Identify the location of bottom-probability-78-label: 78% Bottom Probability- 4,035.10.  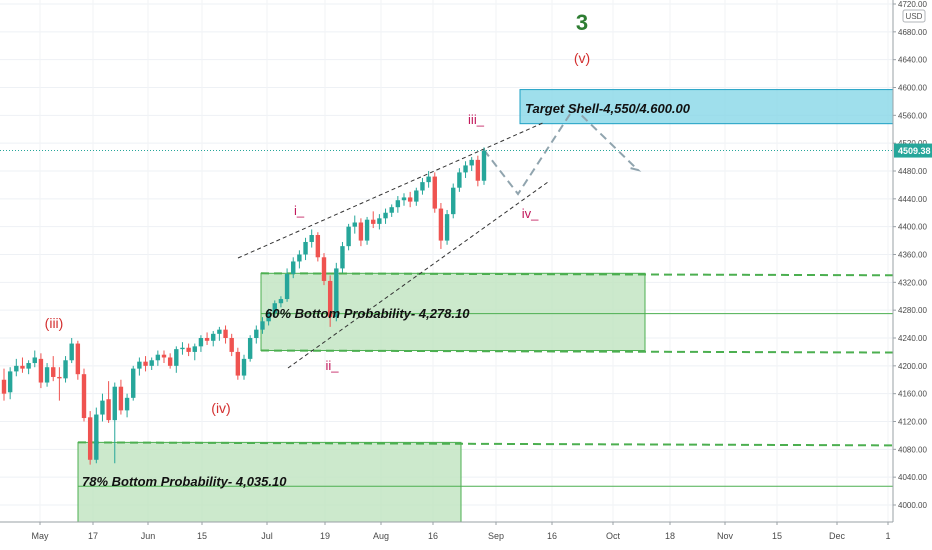
(184, 481).